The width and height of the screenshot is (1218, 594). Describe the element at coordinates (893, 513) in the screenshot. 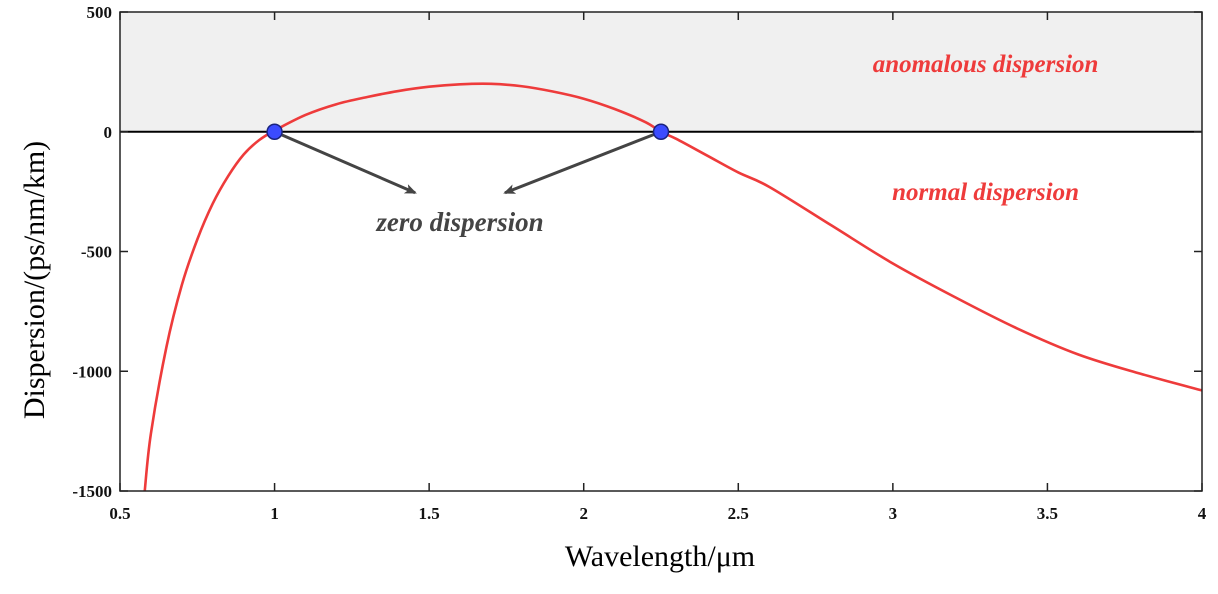

I see `x-tick-label: 3` at that location.